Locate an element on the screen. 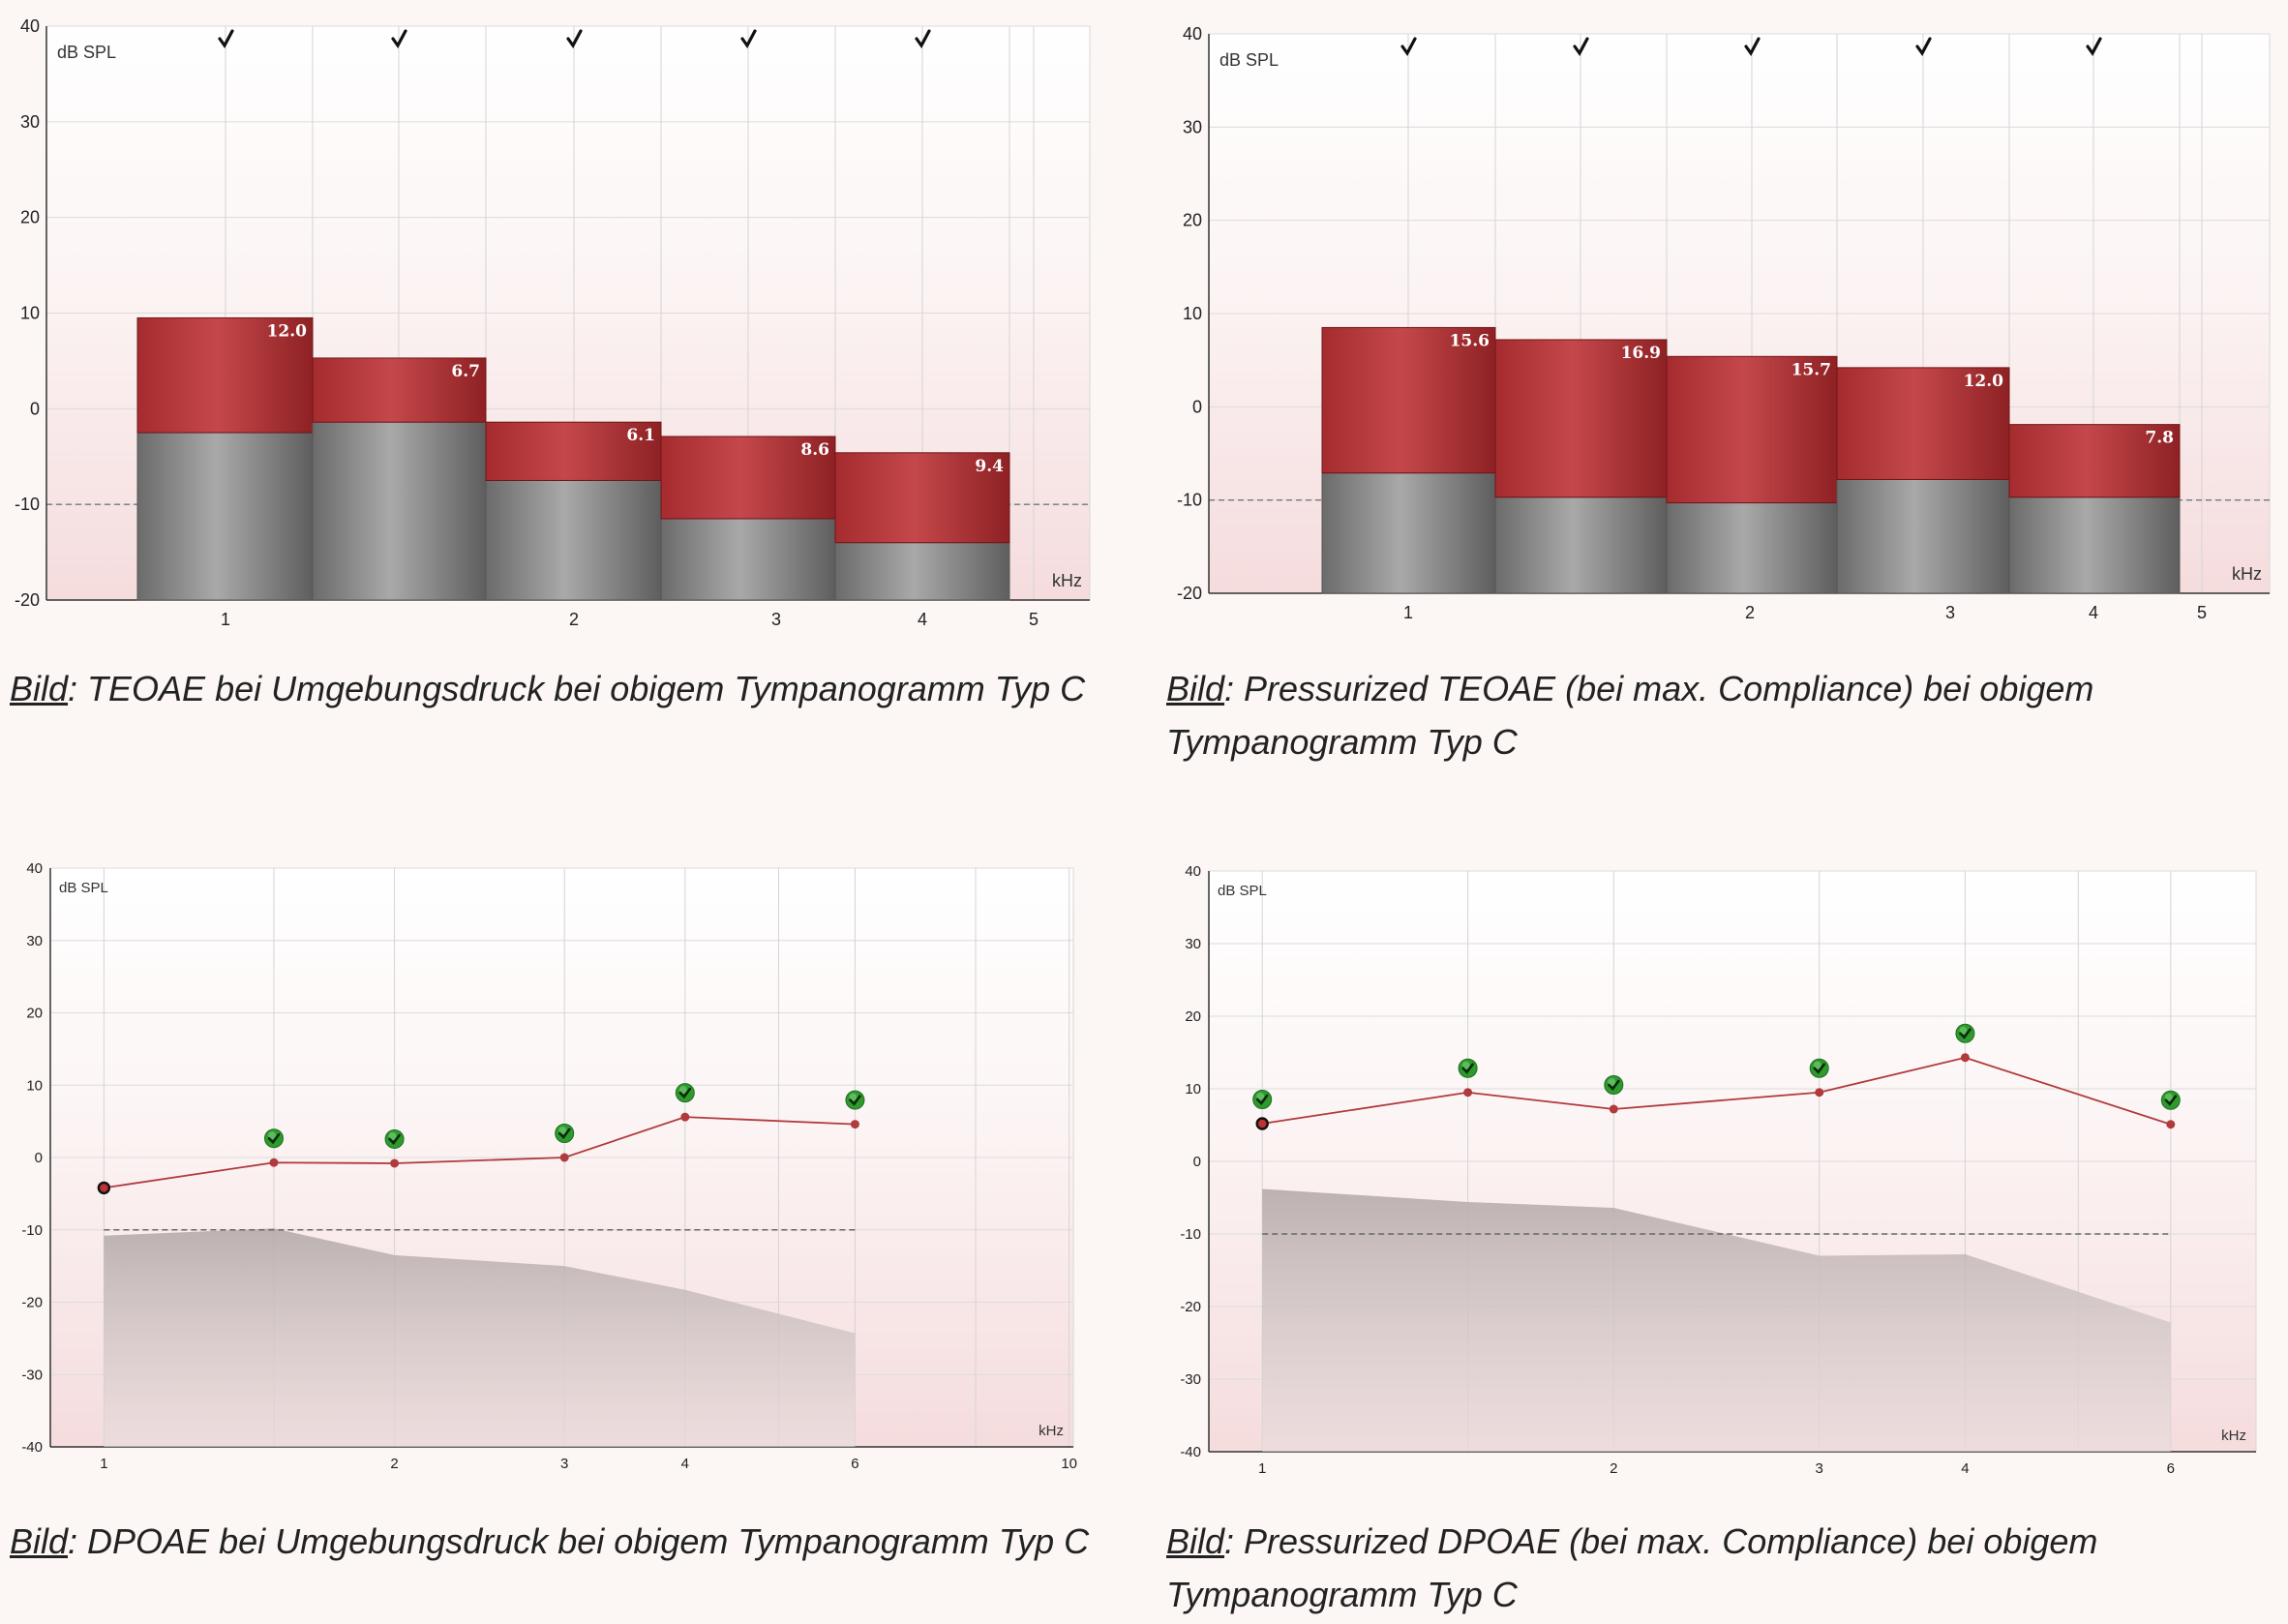 The image size is (2288, 1624). bar-value-label: 6.1 is located at coordinates (640, 435).